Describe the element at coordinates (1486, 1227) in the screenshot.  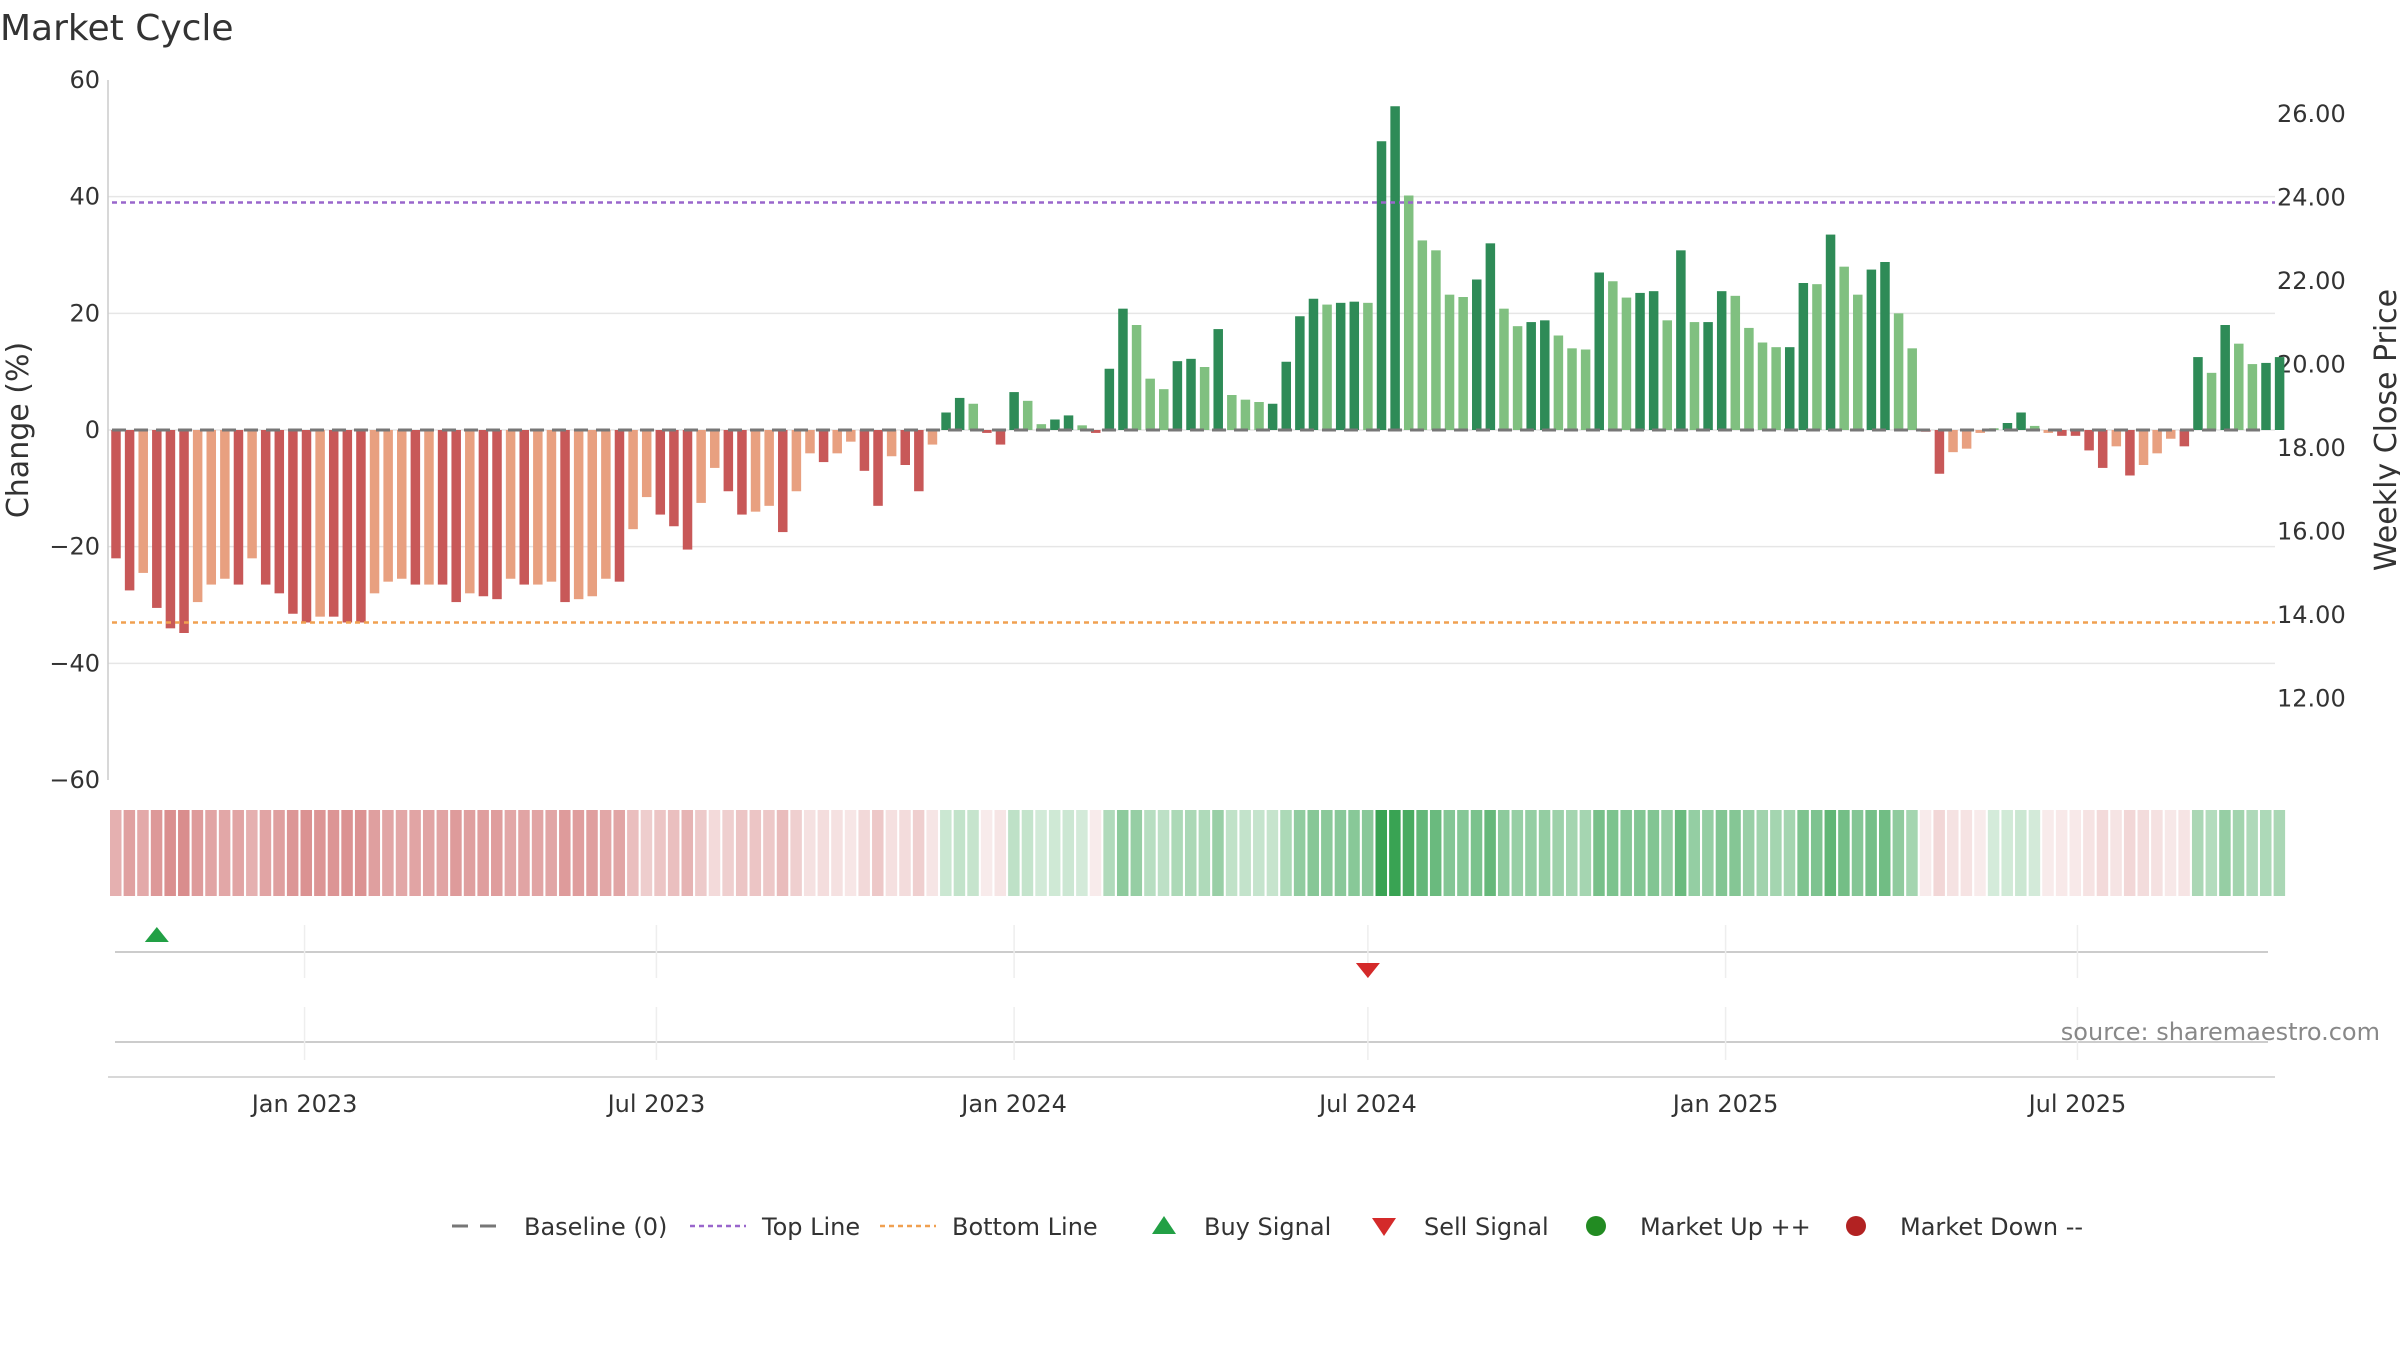
I see `legend-label: Sell Signal` at that location.